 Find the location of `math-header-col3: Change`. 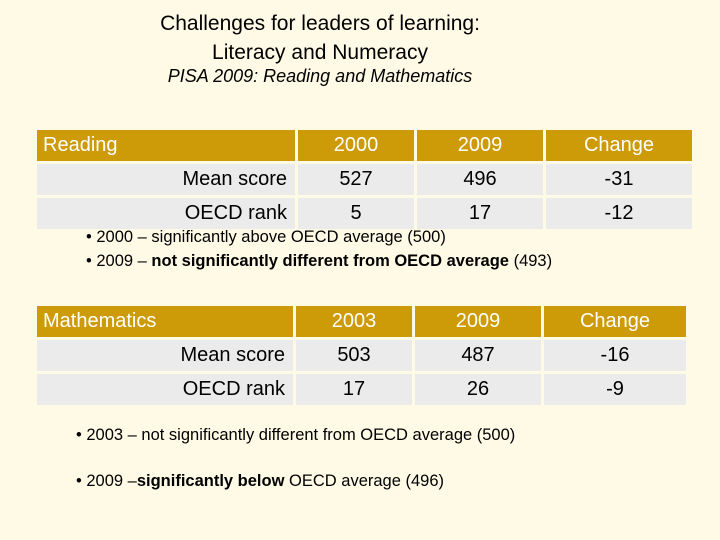

math-header-col3: Change is located at coordinates (615, 321).